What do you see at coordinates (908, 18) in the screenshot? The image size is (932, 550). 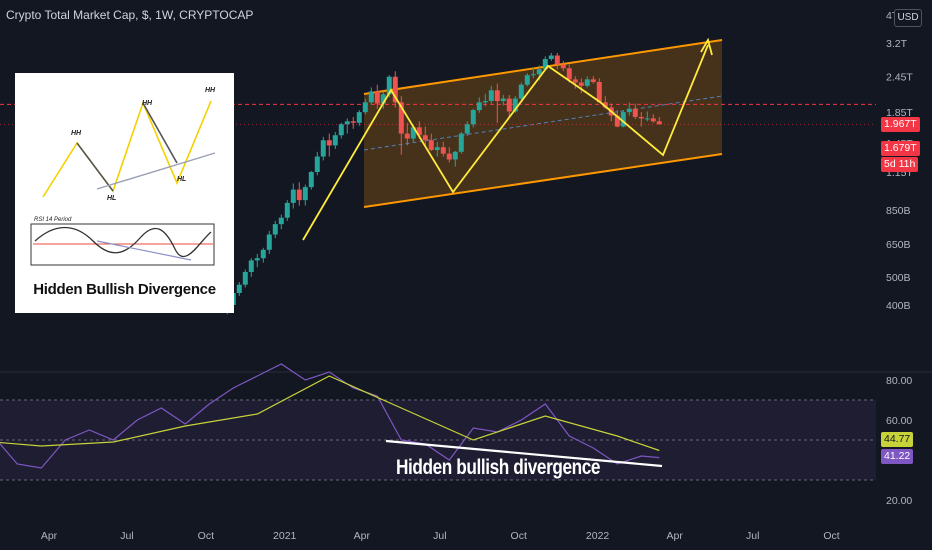 I see `currency-button: USD` at bounding box center [908, 18].